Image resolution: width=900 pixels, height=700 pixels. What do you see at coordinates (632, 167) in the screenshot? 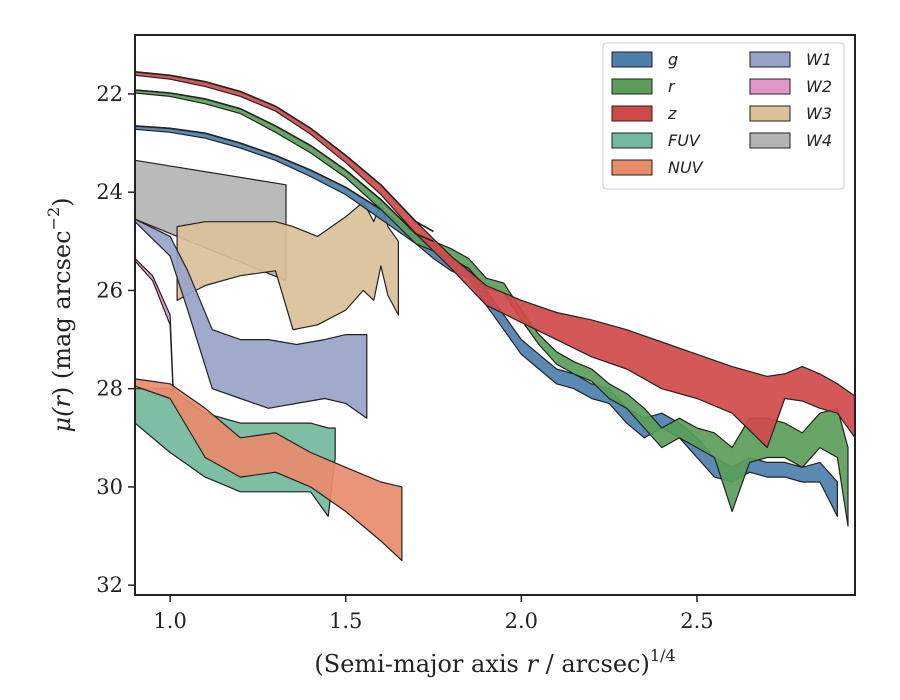
I see `legend-swatch-nuv` at bounding box center [632, 167].